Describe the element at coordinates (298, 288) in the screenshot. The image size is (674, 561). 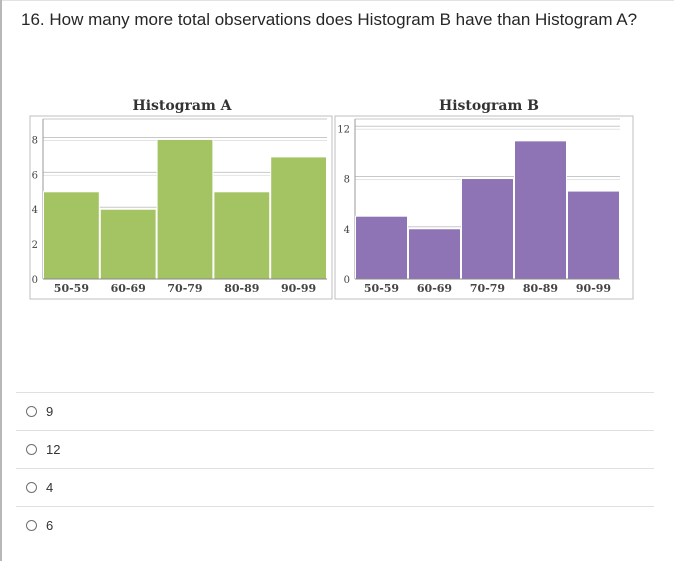
I see `histogram-a-category-label: 90-99` at that location.